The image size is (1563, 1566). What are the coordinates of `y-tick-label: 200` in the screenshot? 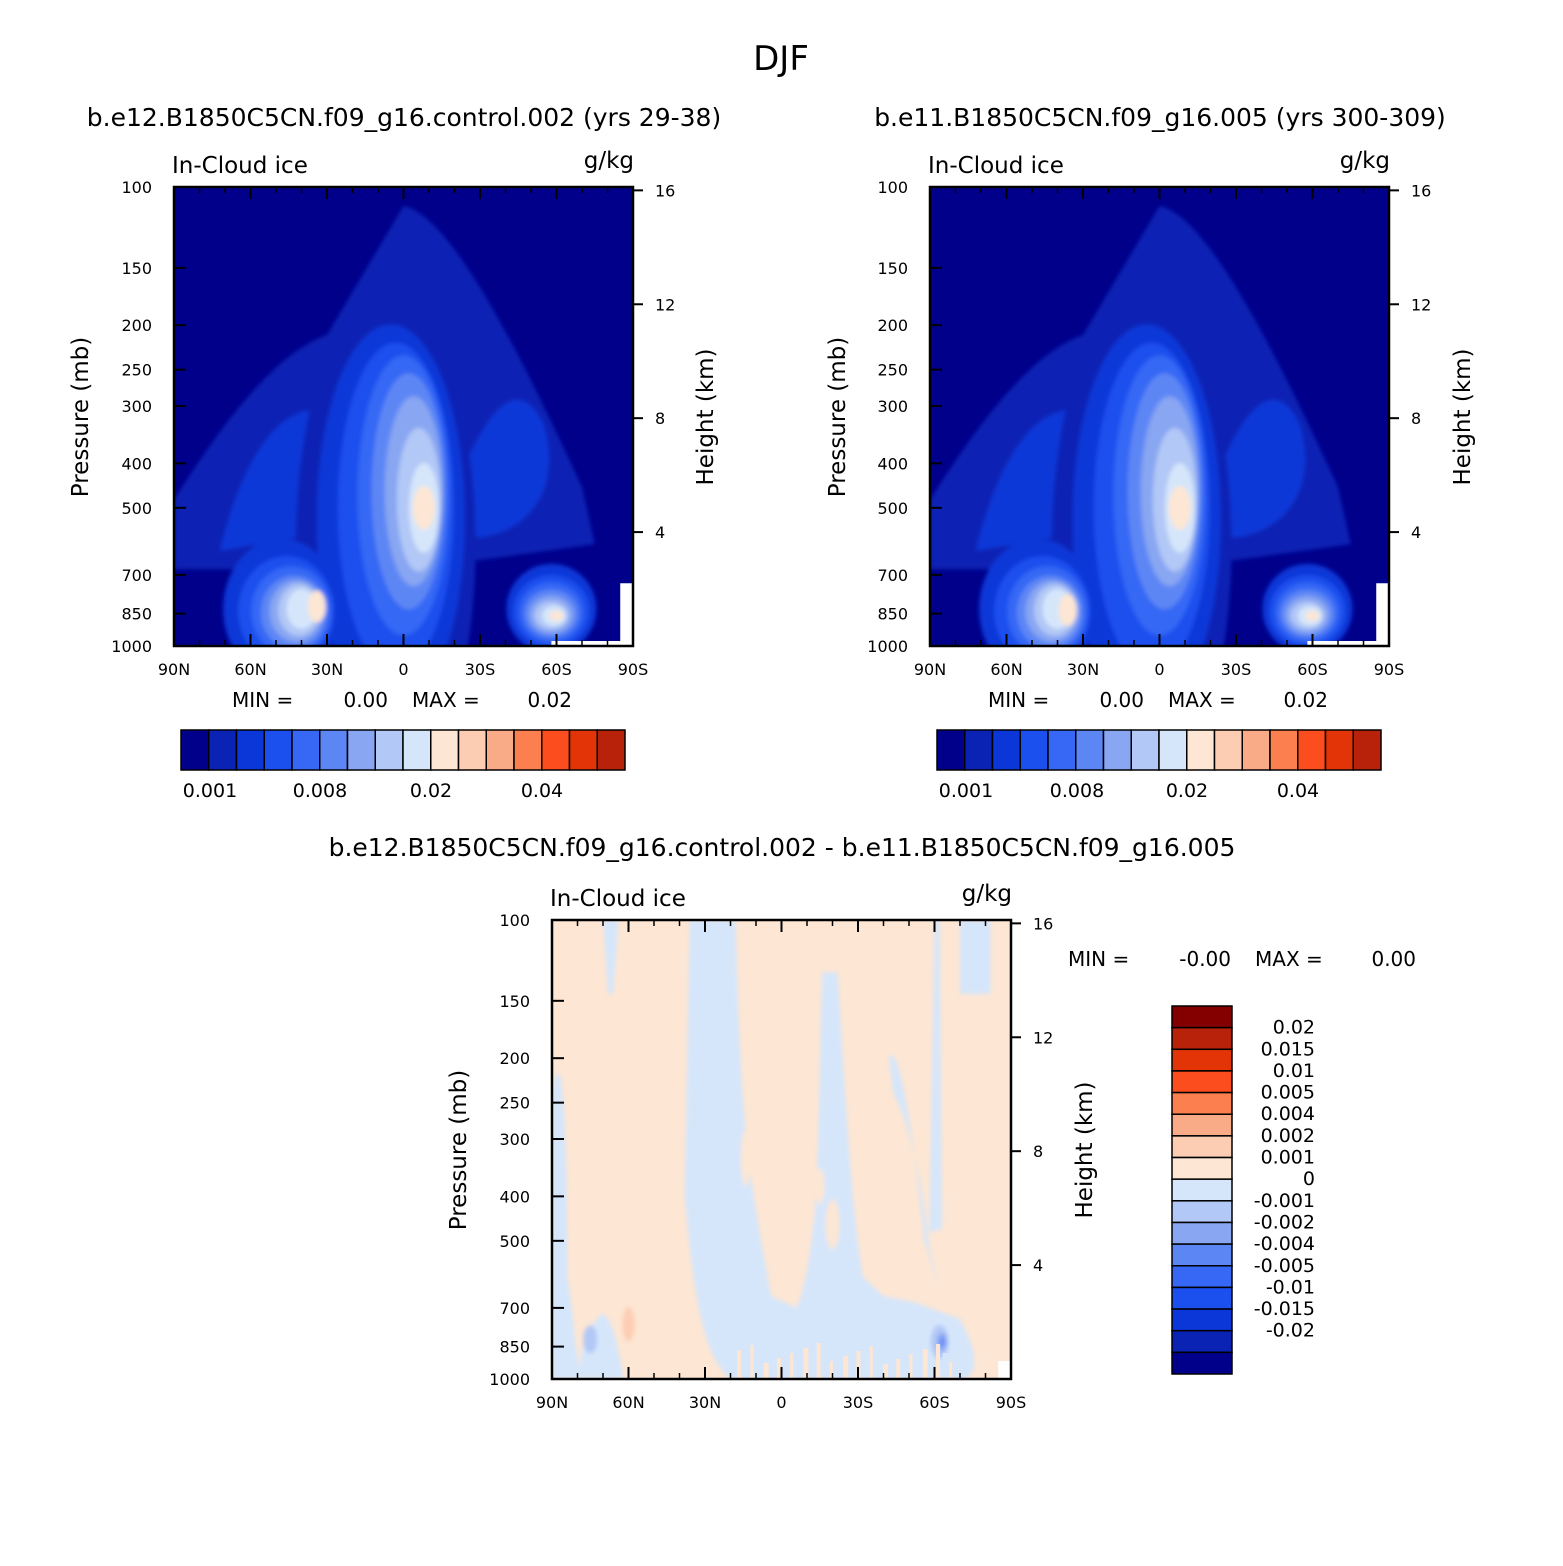 It's located at (892, 325).